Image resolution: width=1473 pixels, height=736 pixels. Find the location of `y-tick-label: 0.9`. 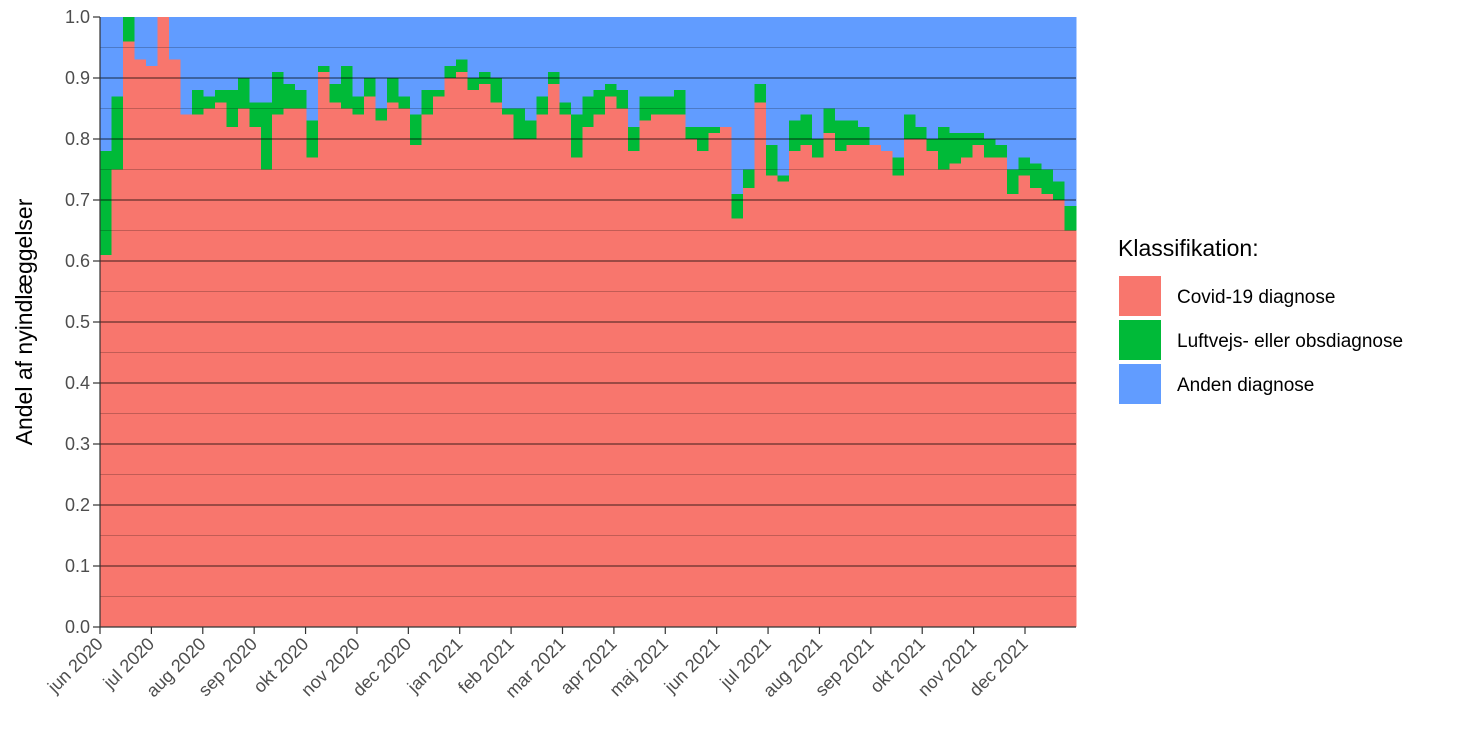

y-tick-label: 0.9 is located at coordinates (77, 78).